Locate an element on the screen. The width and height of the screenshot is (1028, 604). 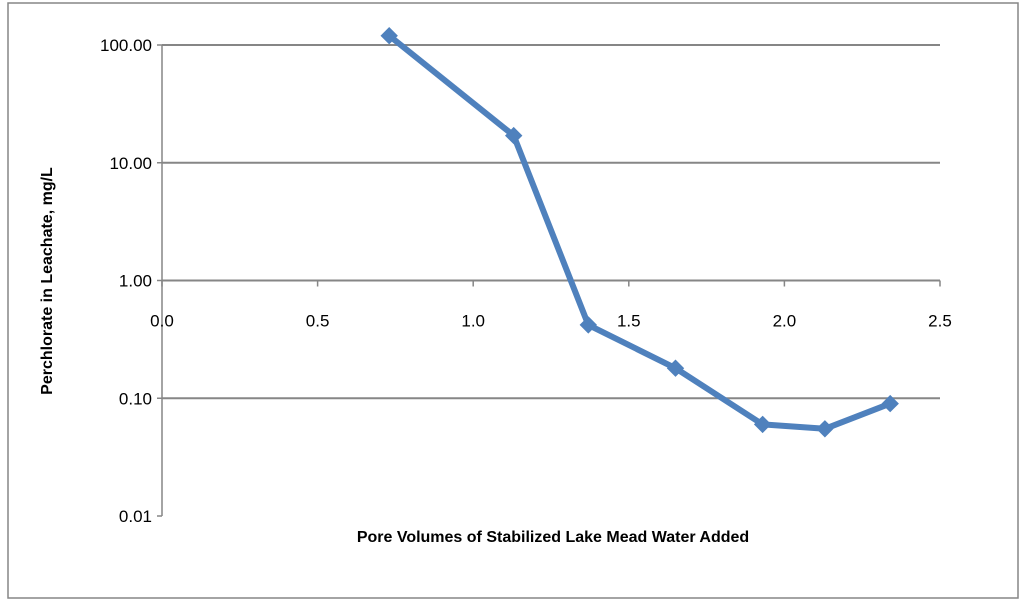
y-tick-label: 0.10 is located at coordinates (135, 398).